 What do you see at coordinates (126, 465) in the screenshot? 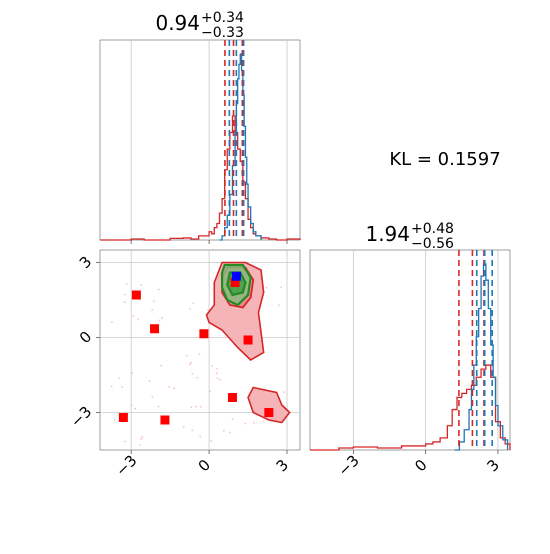
I see `p3-xticklabel-0: −3` at bounding box center [126, 465].